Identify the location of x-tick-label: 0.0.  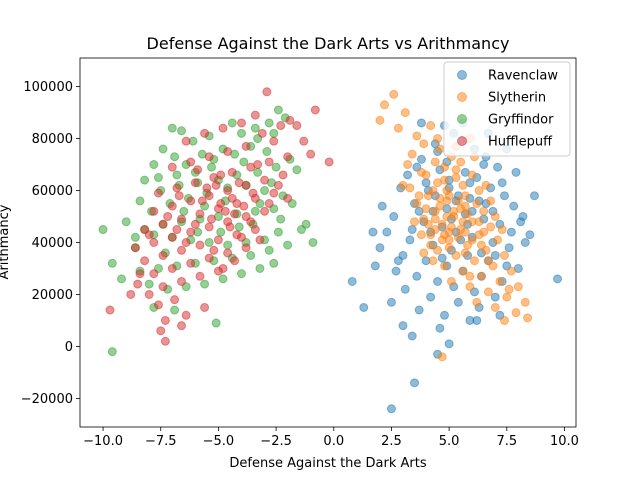
(333, 441).